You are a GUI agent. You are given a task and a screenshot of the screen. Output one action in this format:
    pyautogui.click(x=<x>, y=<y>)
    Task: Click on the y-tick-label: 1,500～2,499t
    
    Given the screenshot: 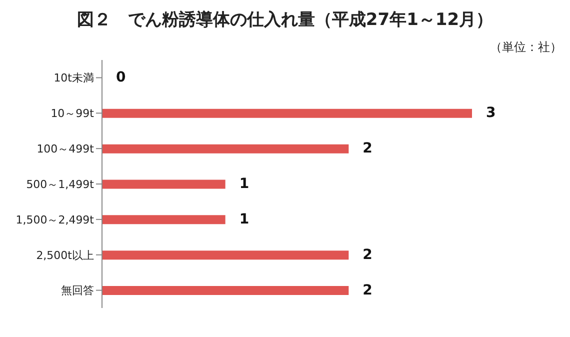 What is the action you would take?
    pyautogui.click(x=55, y=219)
    